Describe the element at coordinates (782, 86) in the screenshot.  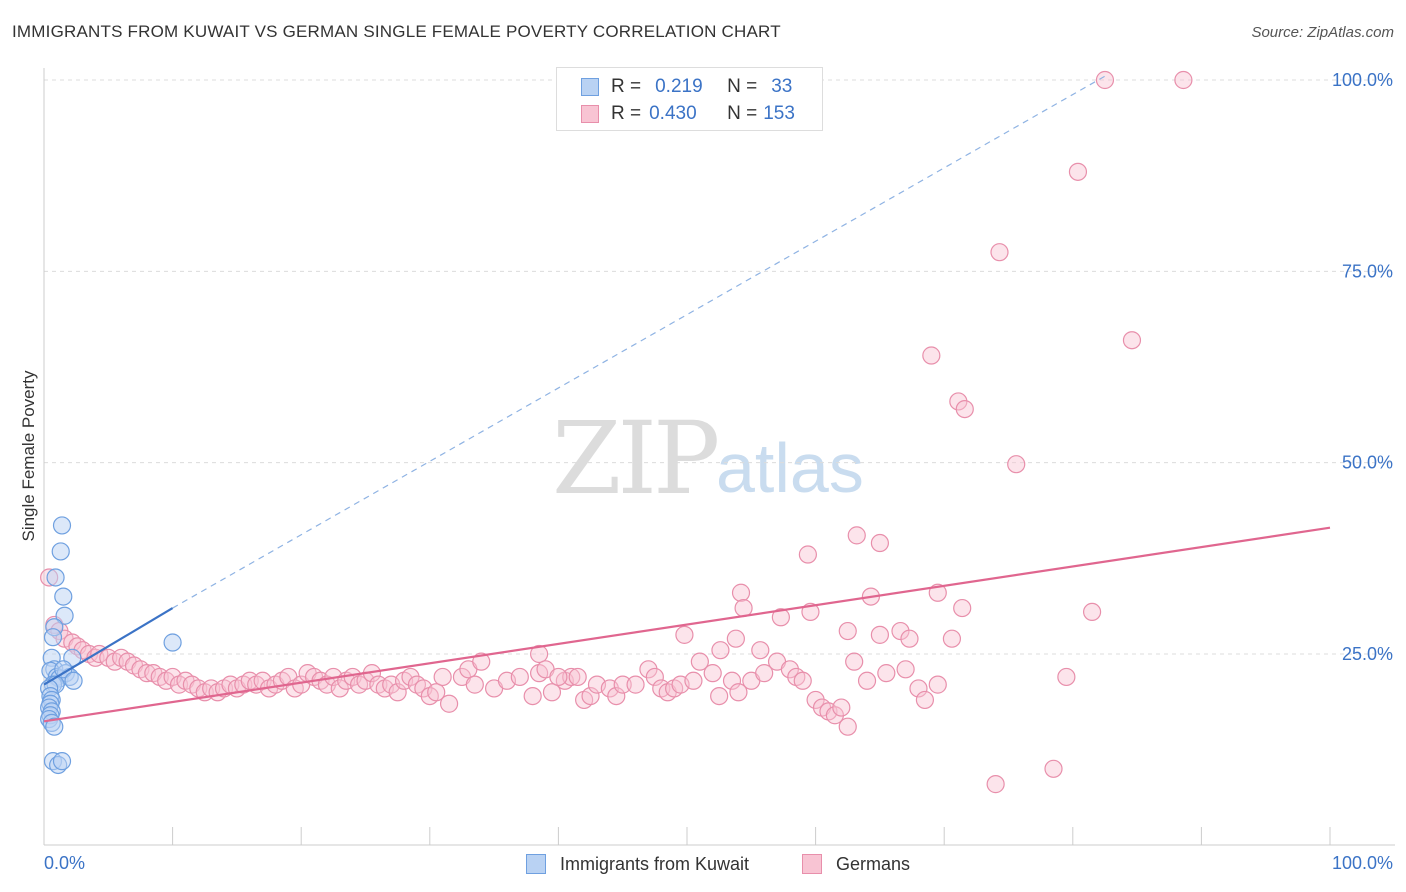
I see `legend-n-value-kuwait: 33` at that location.